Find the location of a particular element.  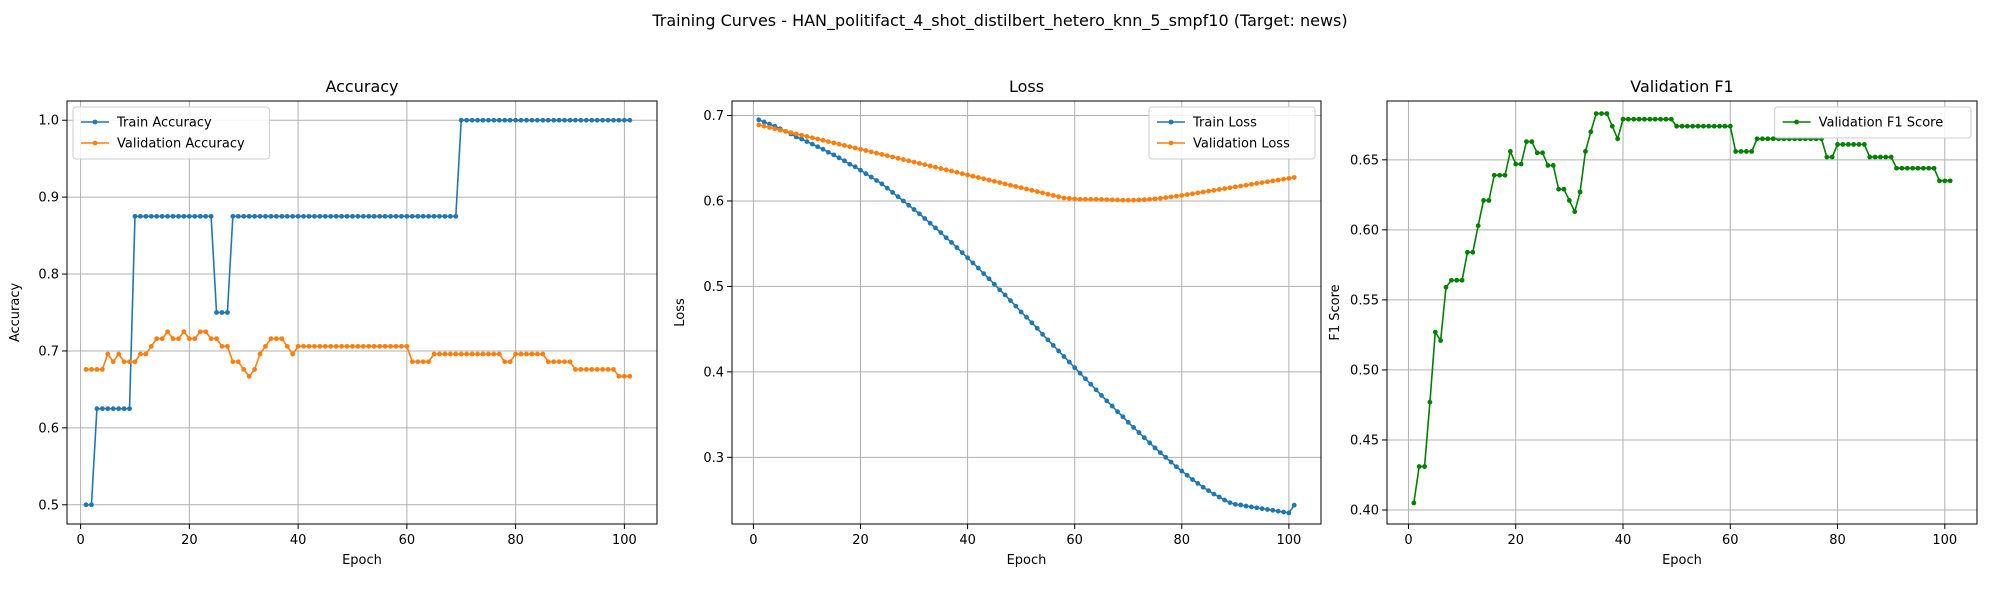

x-tick-label: 40 is located at coordinates (1623, 540).